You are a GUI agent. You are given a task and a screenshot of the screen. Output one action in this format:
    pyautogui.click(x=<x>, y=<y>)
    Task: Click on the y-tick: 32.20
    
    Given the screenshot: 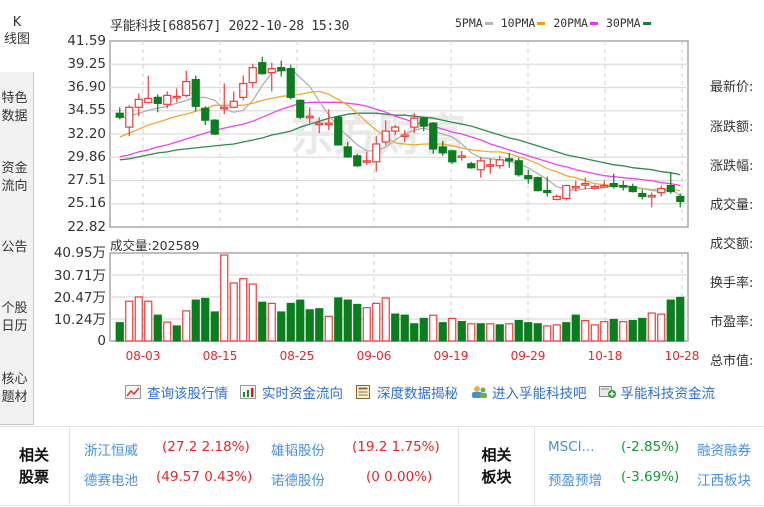 What is the action you would take?
    pyautogui.click(x=86, y=134)
    